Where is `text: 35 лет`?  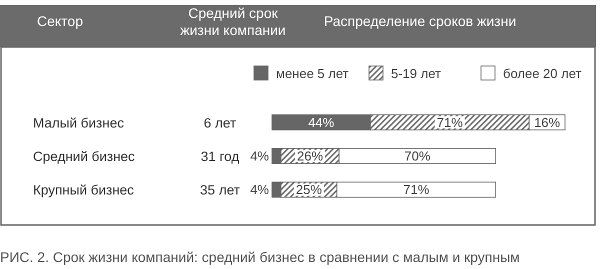 text: 35 лет is located at coordinates (220, 190).